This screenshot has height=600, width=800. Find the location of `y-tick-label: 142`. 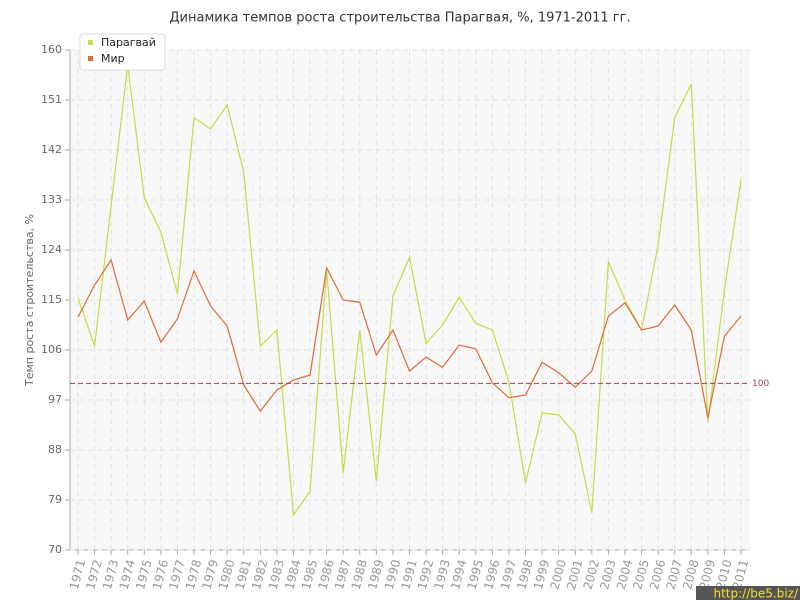

y-tick-label: 142 is located at coordinates (51, 149).